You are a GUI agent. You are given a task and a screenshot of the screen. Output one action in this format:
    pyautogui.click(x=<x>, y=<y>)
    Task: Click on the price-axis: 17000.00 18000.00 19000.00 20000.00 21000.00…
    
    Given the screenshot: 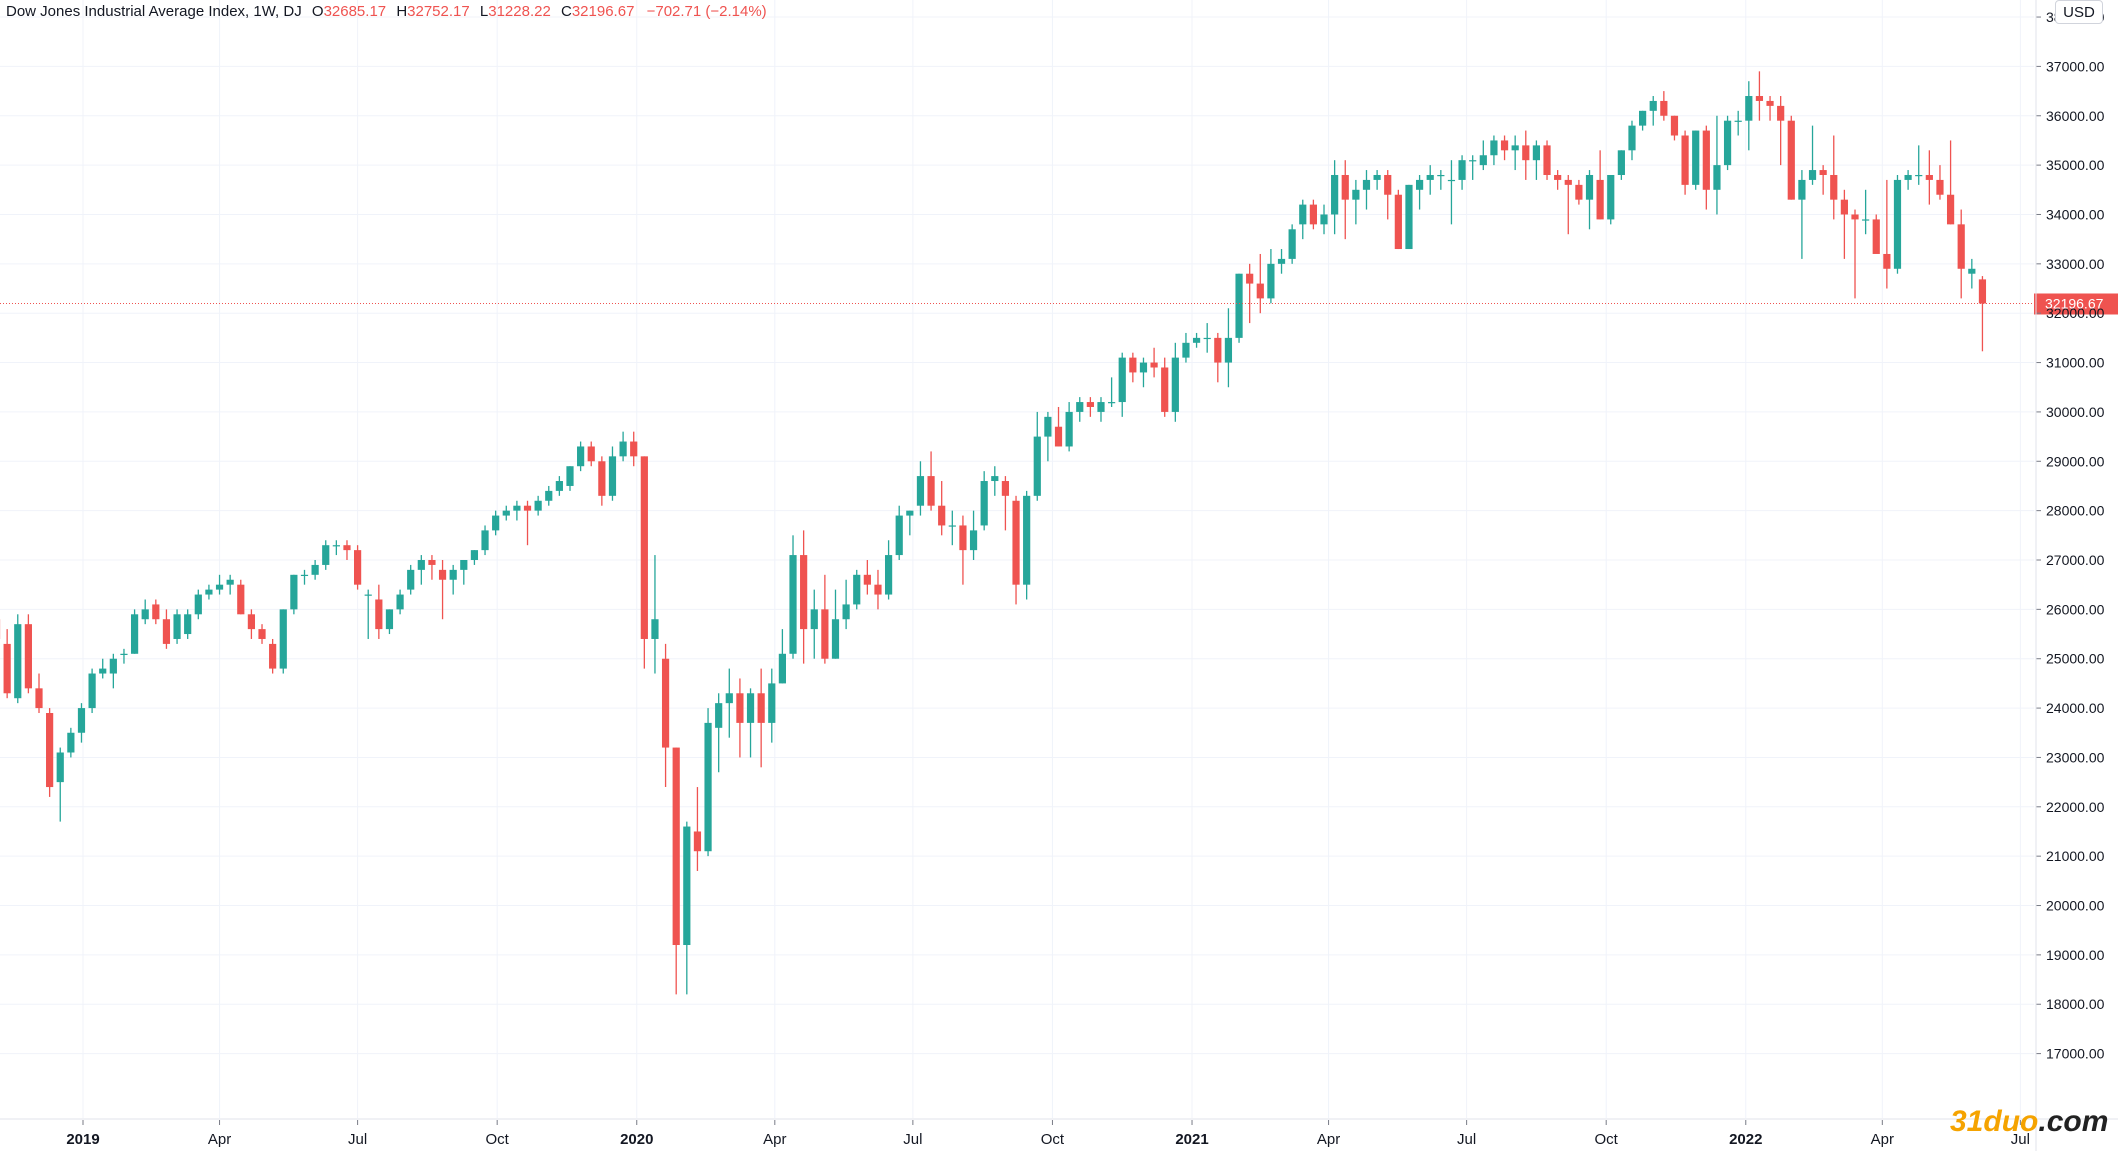 What is the action you would take?
    pyautogui.click(x=2070, y=575)
    